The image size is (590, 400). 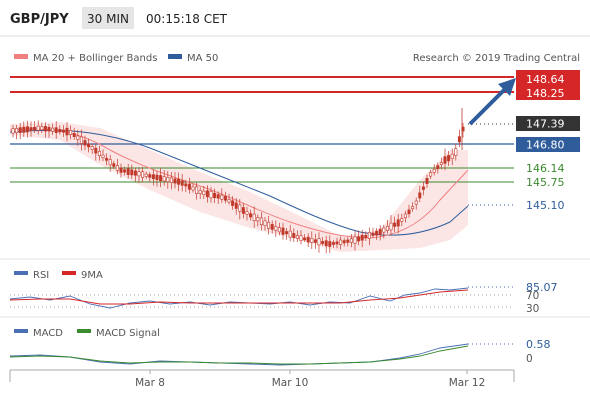 I want to click on ma20-legend-swatch, so click(x=21, y=56).